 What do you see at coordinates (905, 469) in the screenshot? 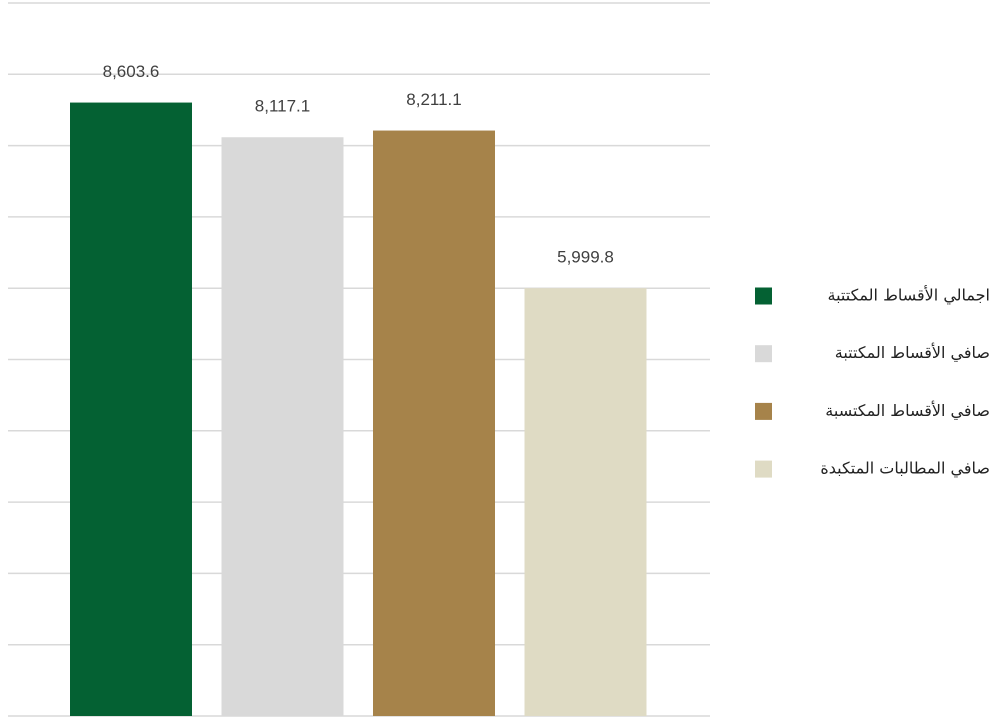
I see `legend-label: صافي المطالبات المتكبدة` at bounding box center [905, 469].